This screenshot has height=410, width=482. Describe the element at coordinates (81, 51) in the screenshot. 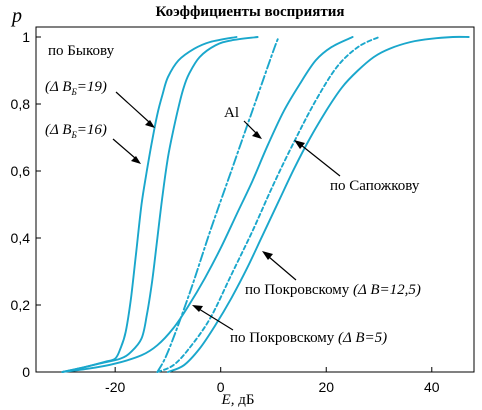

I see `label-bykov: по Быкову` at that location.